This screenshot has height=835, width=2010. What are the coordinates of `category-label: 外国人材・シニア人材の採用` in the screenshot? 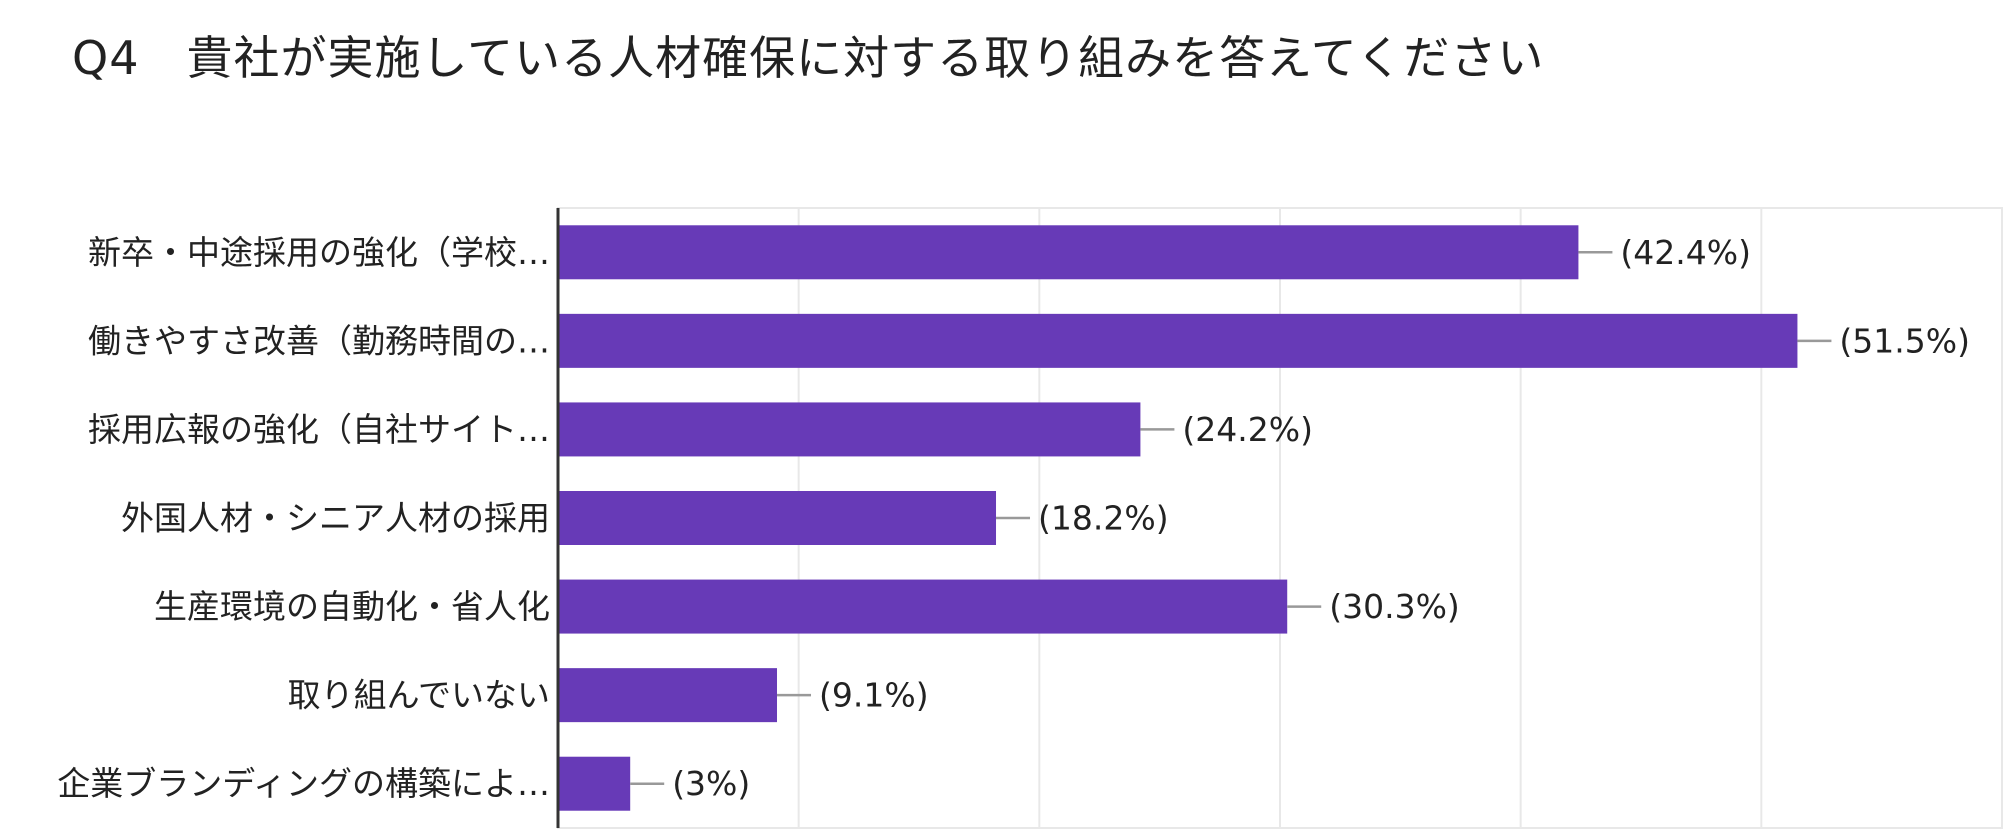 It's located at (335, 518).